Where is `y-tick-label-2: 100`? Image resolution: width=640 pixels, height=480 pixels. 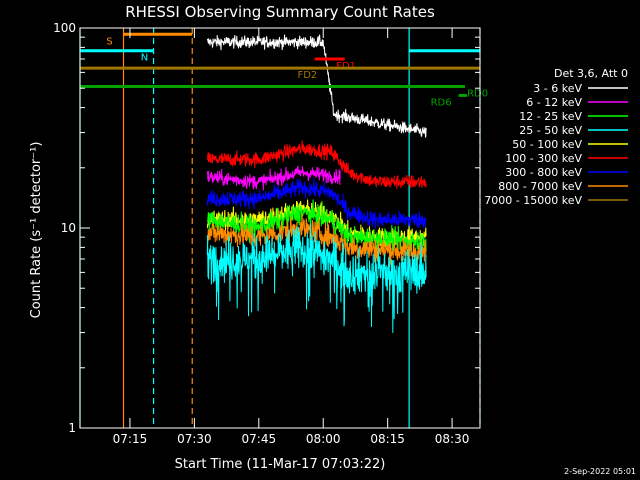 y-tick-label-2: 100 is located at coordinates (64, 28).